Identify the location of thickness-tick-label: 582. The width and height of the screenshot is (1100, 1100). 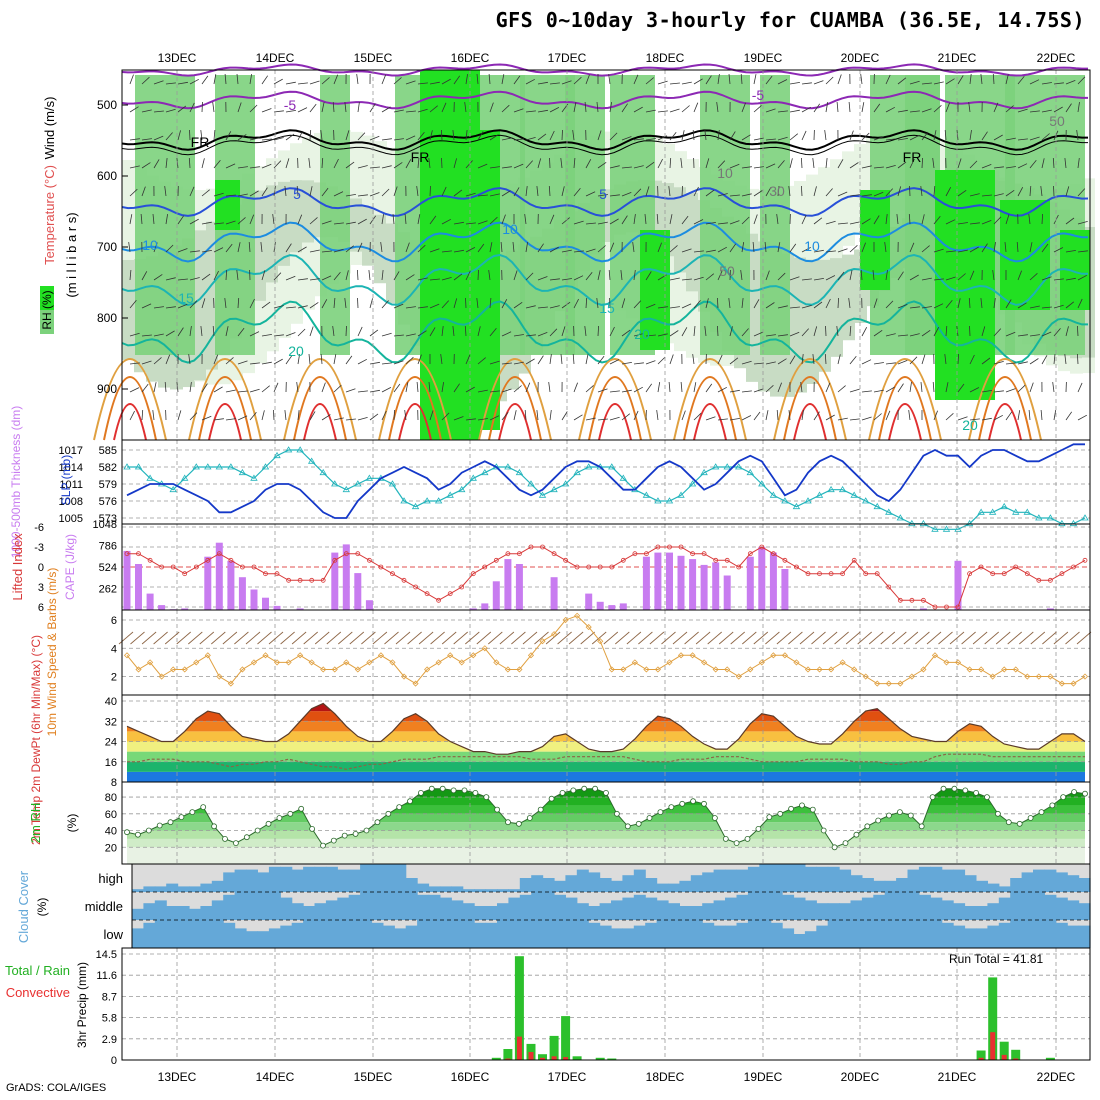
(108, 468).